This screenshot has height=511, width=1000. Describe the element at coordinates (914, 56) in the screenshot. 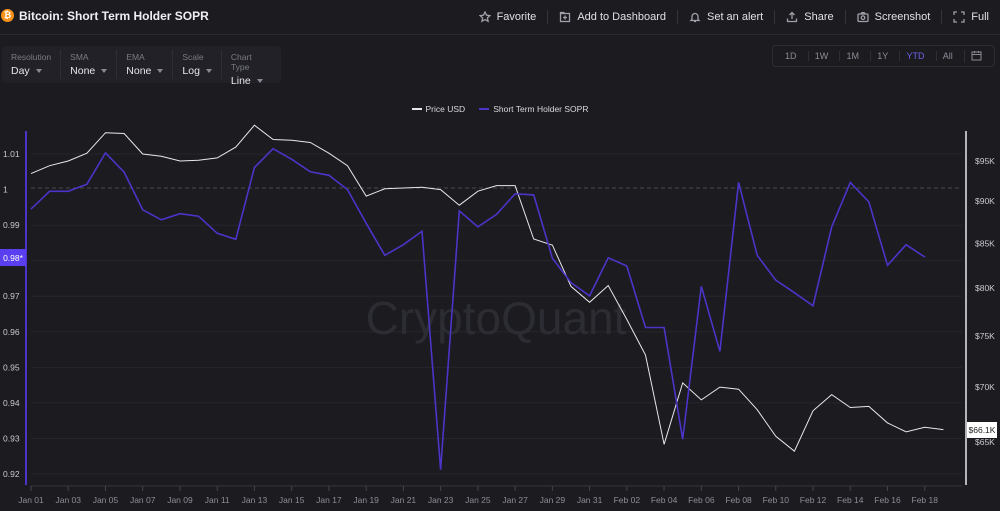

I see `range-ytd: YTD` at that location.